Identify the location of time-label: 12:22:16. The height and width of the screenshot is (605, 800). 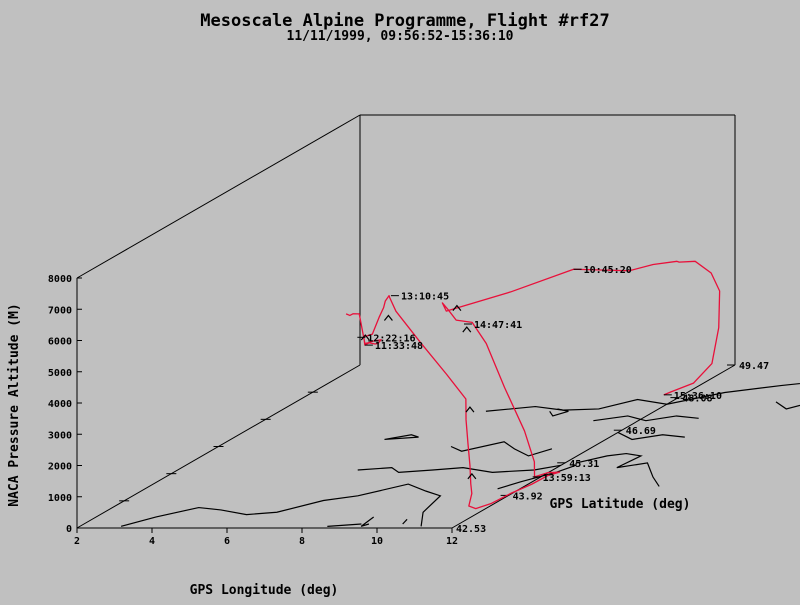
(391, 338).